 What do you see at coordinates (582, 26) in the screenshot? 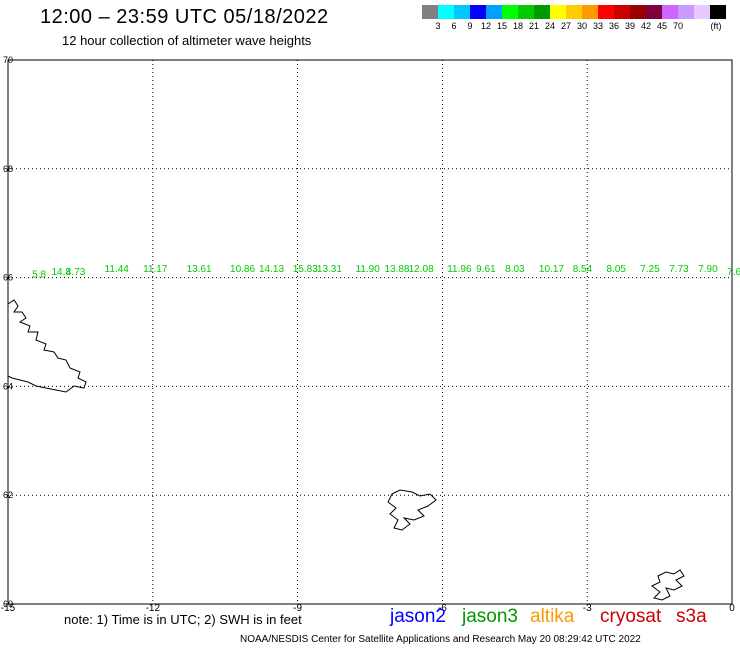
I see `colorbar-label: 30` at bounding box center [582, 26].